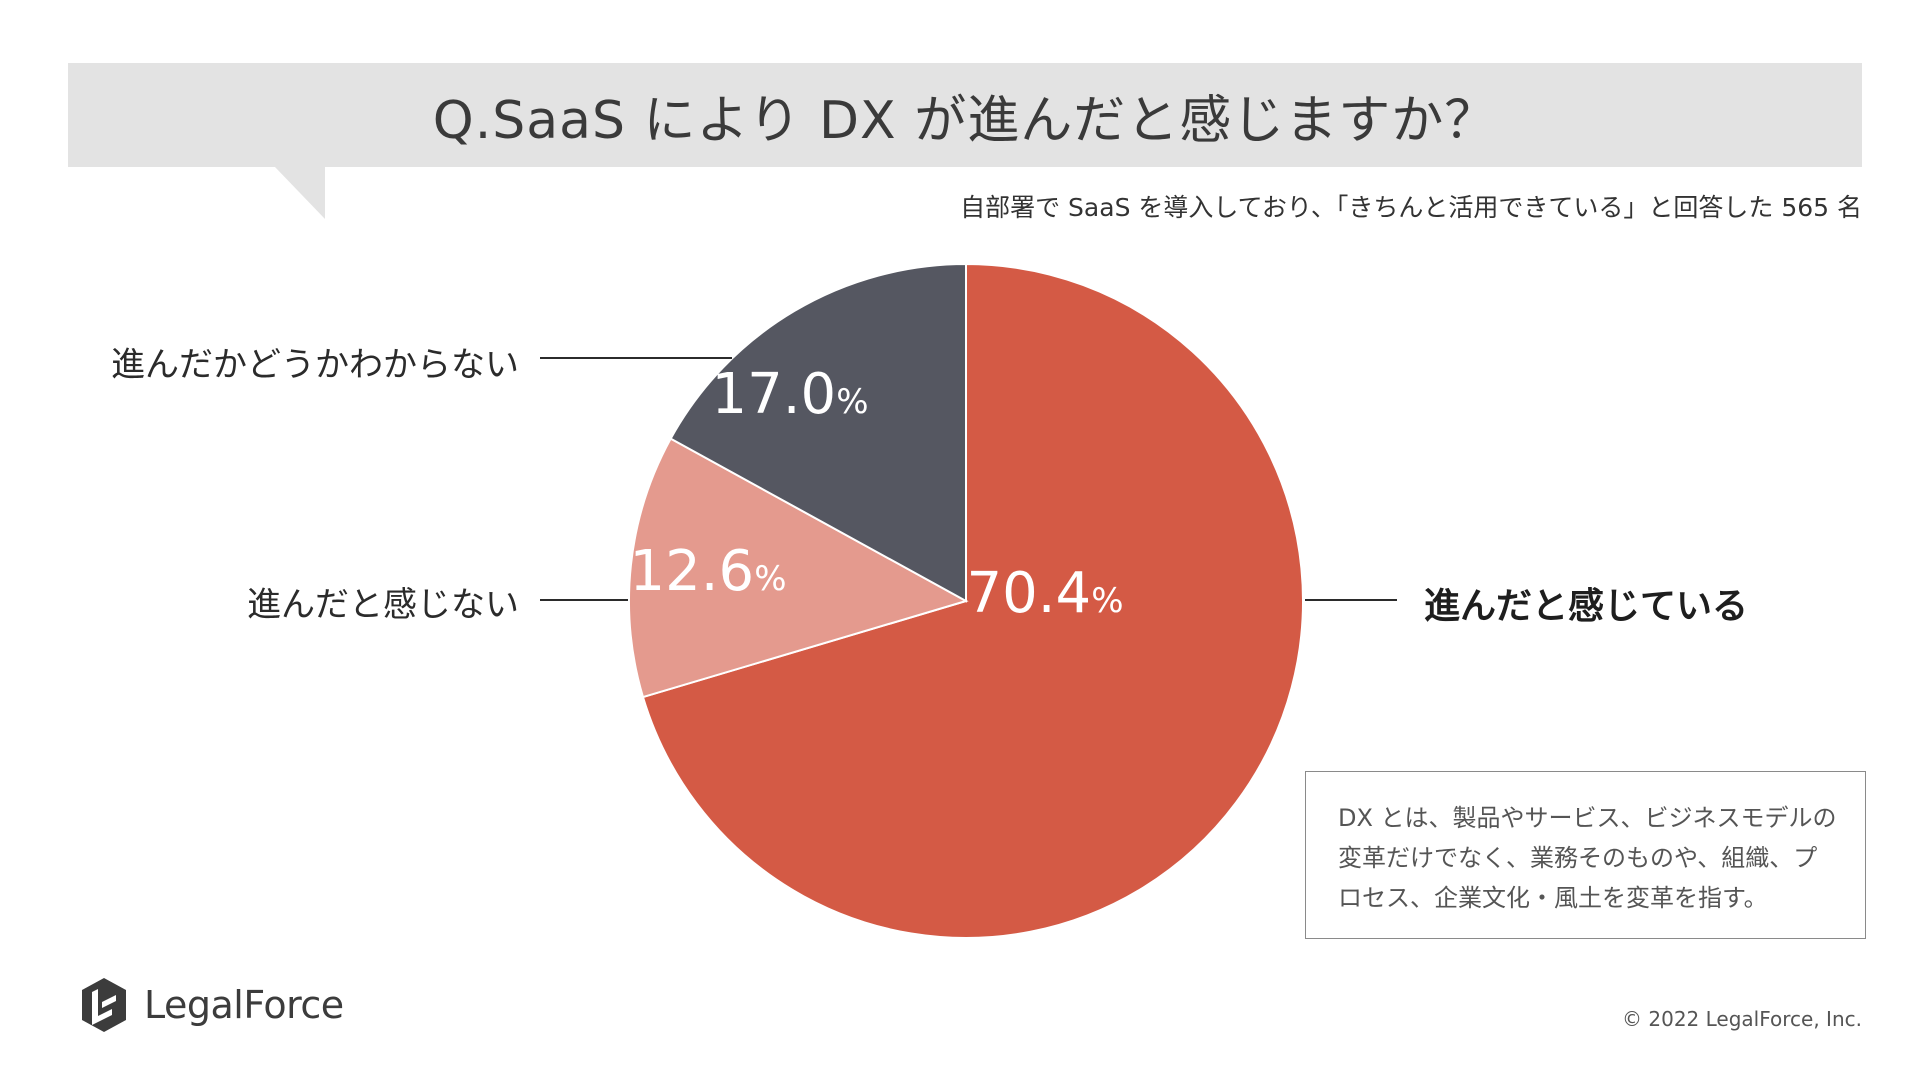 The image size is (1920, 1080). I want to click on speech-bubble-tail, so click(300, 193).